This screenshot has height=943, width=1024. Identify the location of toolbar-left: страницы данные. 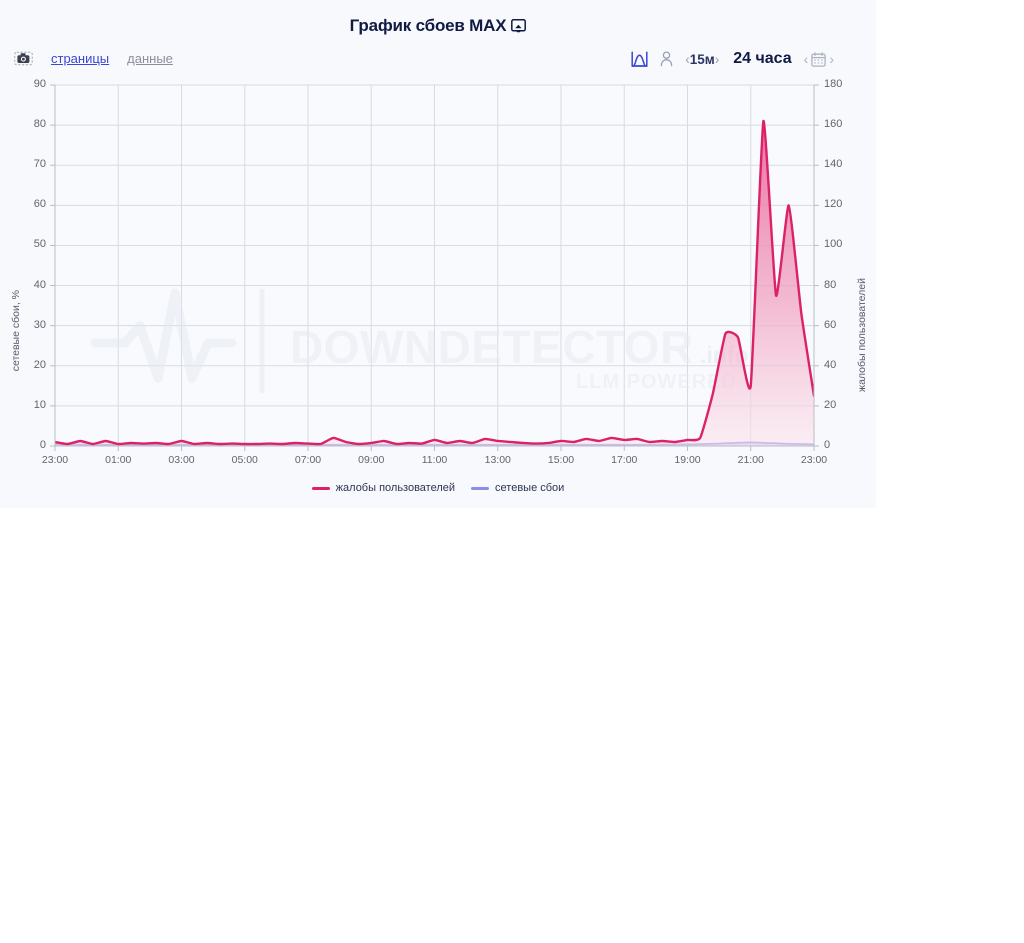
(93, 58).